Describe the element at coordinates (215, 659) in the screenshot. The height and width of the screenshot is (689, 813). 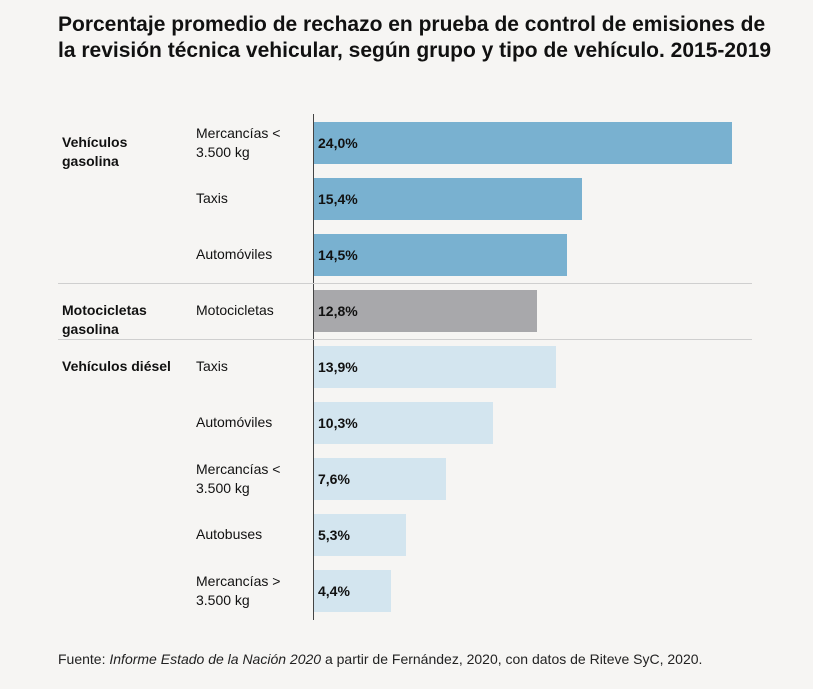
I see `source-report-title: Informe Estado de la Nación 2020` at that location.